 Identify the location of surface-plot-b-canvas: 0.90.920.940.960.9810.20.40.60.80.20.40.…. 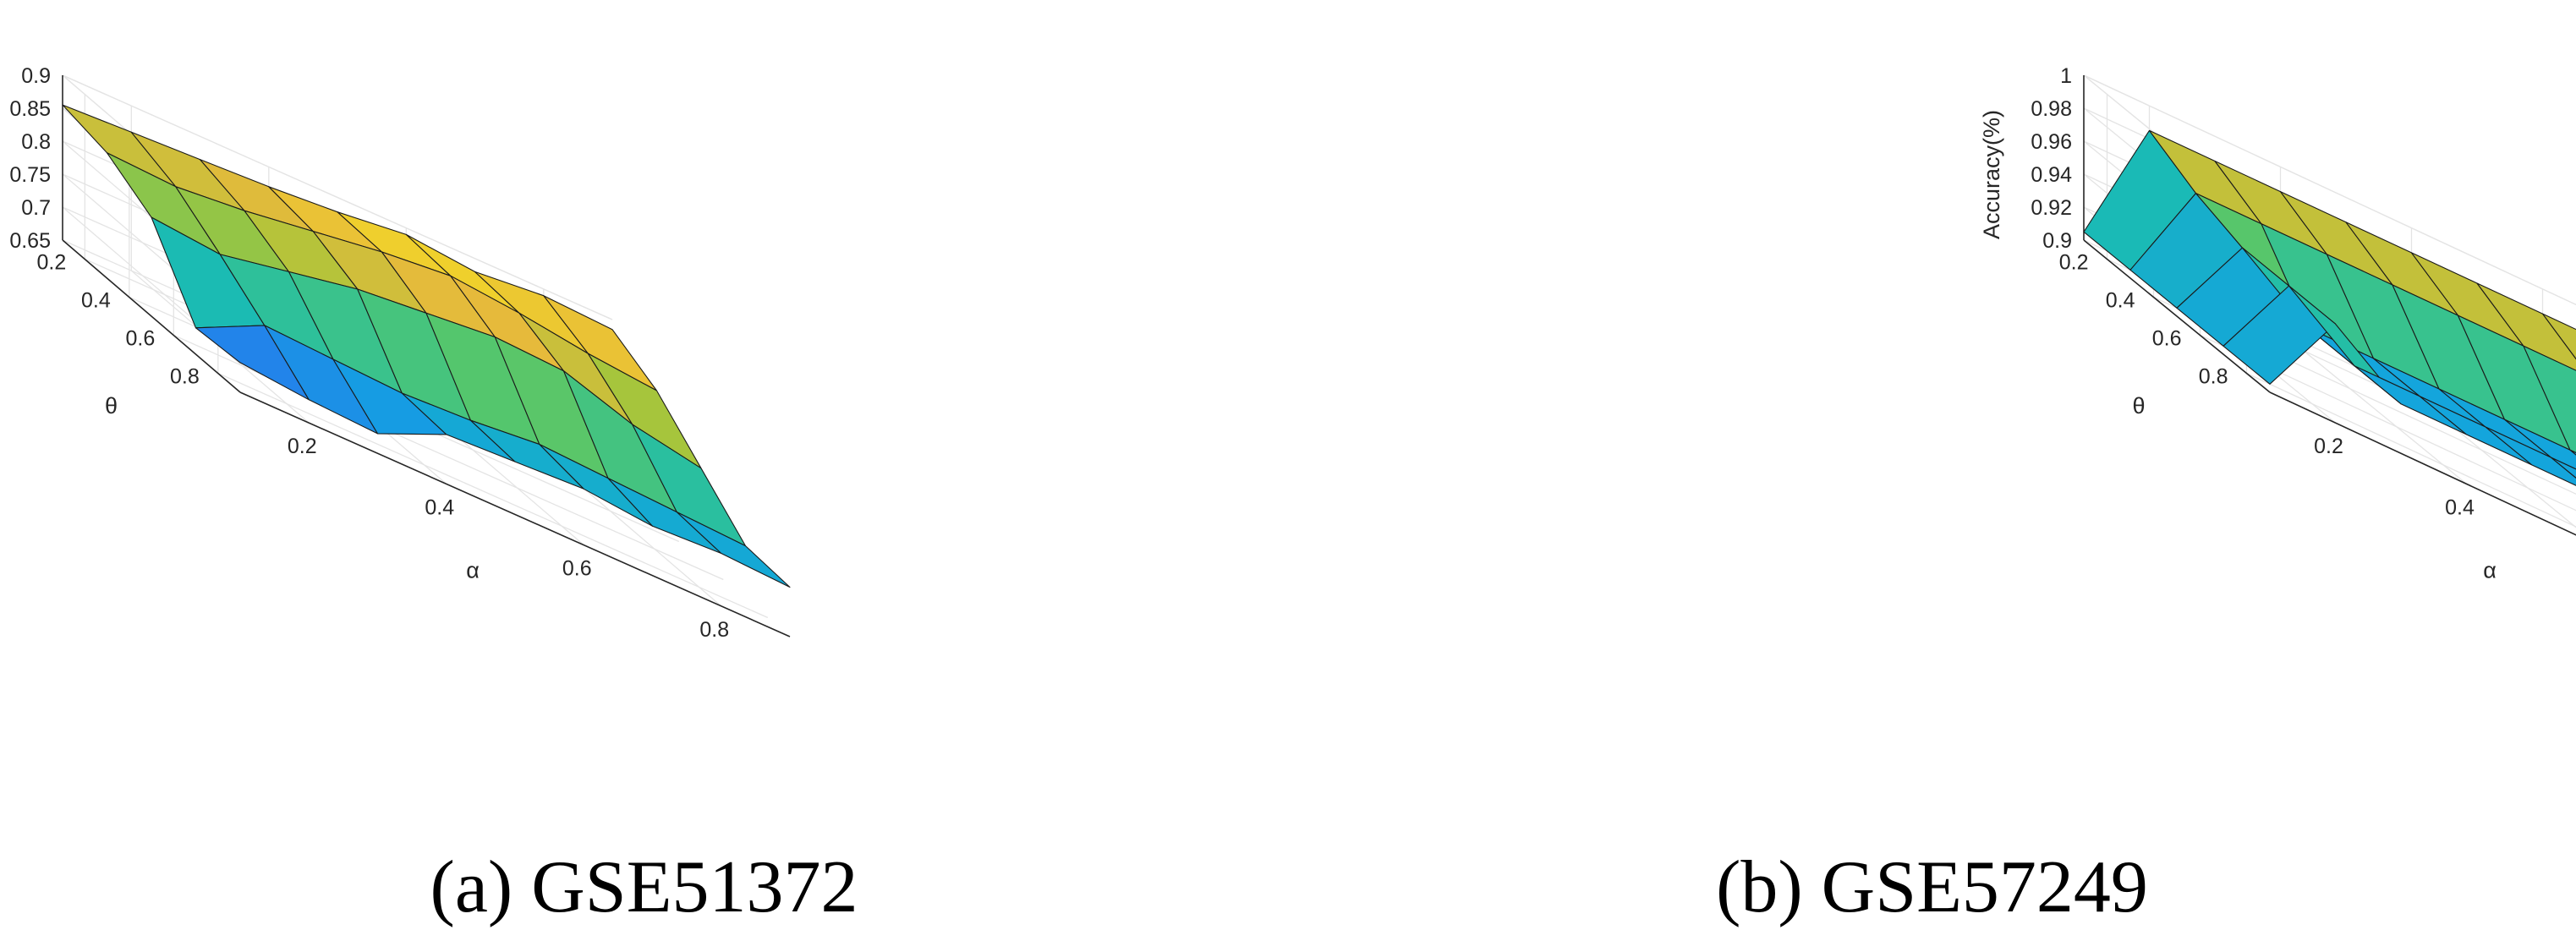
(2277, 323).